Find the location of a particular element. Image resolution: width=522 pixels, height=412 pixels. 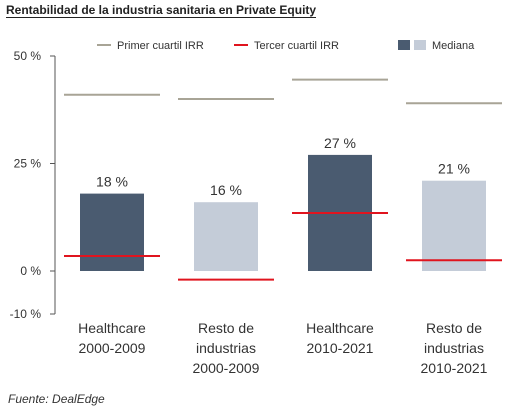

y-tick-label: 25 % is located at coordinates (28, 164).